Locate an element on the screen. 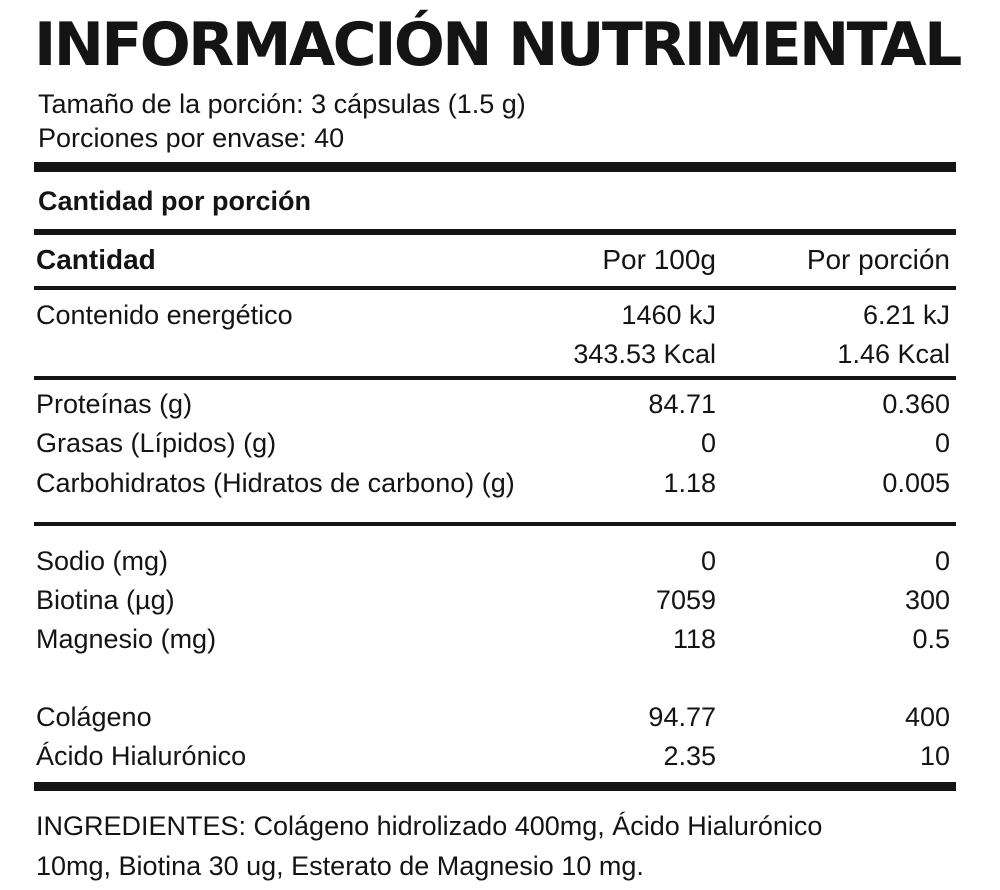  table-row: Ácido Hialurónico 2.35 10 is located at coordinates (492, 756).